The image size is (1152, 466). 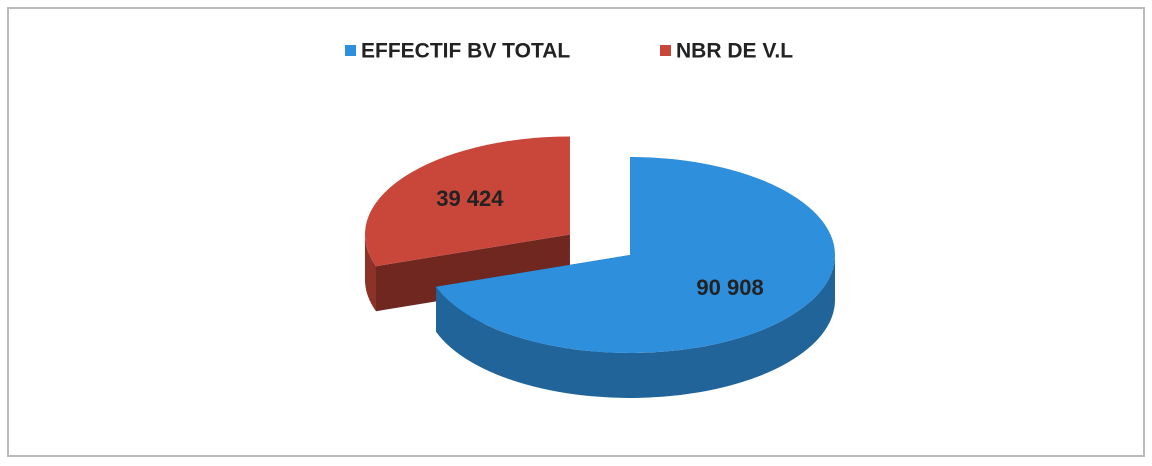 I want to click on pie-slice, so click(x=467, y=224).